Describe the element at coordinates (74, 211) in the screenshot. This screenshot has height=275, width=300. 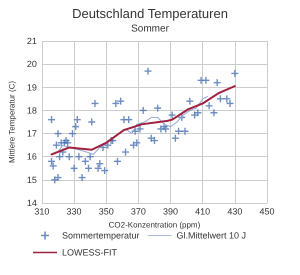
I see `x-tick-label: 330` at that location.